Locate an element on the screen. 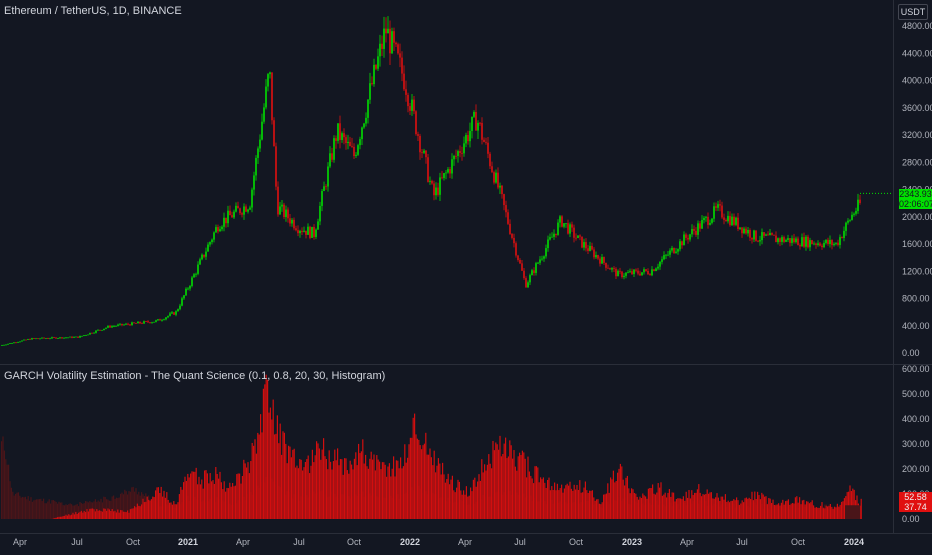 This screenshot has height=555, width=932. time-tick-label: Apr is located at coordinates (20, 542).